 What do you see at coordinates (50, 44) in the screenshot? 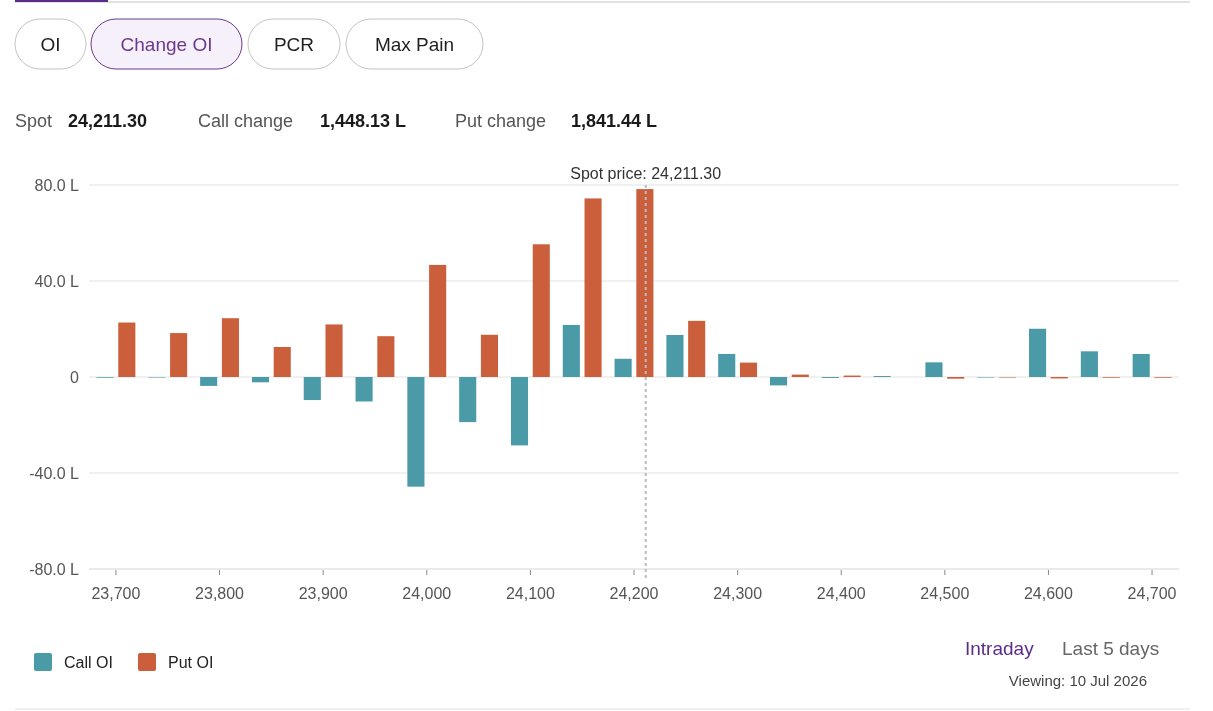
I see `text: OI` at bounding box center [50, 44].